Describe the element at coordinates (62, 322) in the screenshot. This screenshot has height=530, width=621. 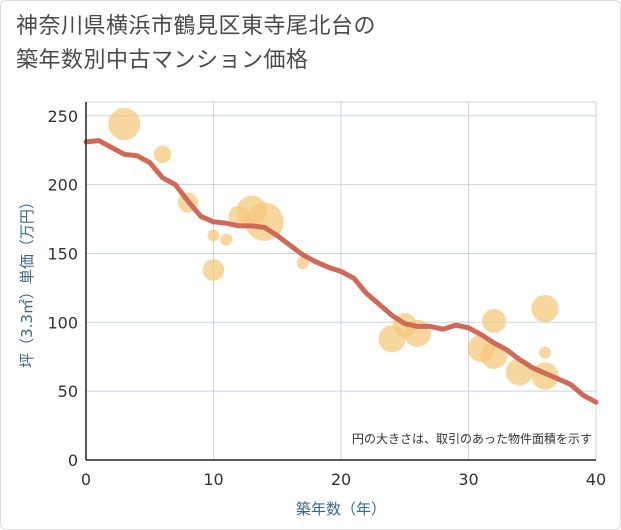
I see `y-tick-label: 100` at that location.